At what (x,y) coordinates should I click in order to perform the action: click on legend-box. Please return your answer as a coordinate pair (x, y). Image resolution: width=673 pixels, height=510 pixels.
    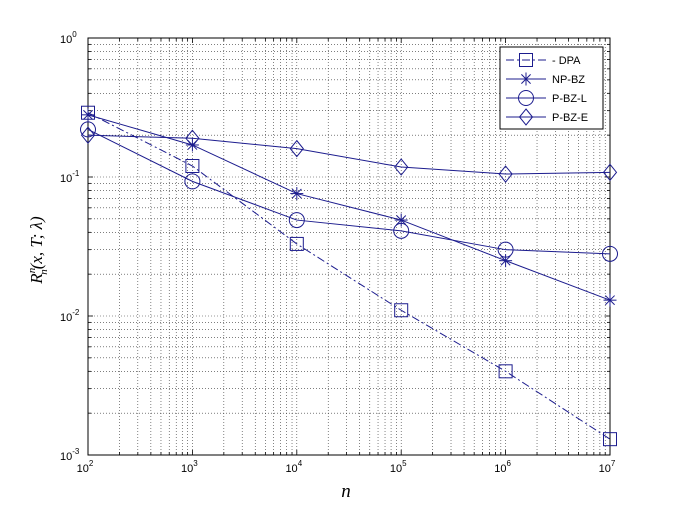
    Looking at the image, I should click on (551, 88).